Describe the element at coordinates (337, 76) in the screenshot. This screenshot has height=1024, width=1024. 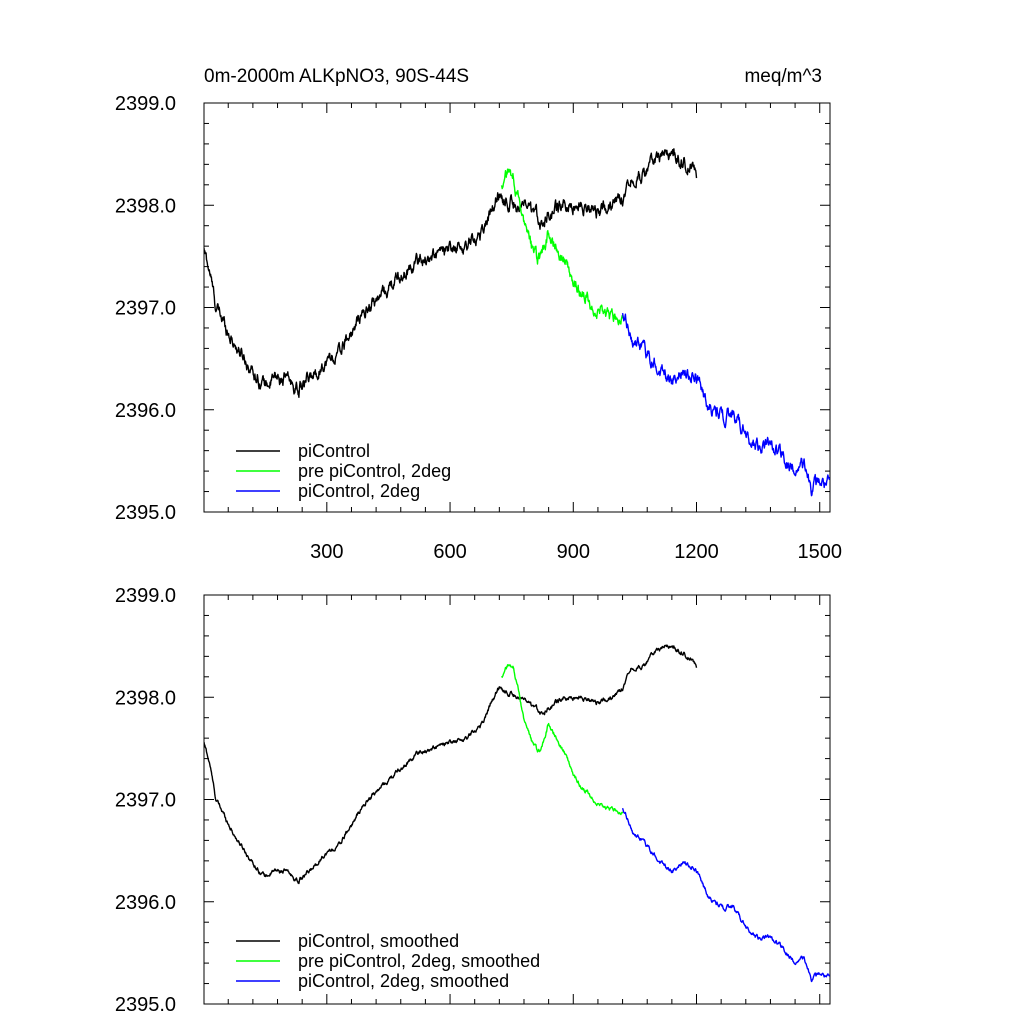
I see `chart-title: 0m-2000m ALKpNO3, 90S-44S` at that location.